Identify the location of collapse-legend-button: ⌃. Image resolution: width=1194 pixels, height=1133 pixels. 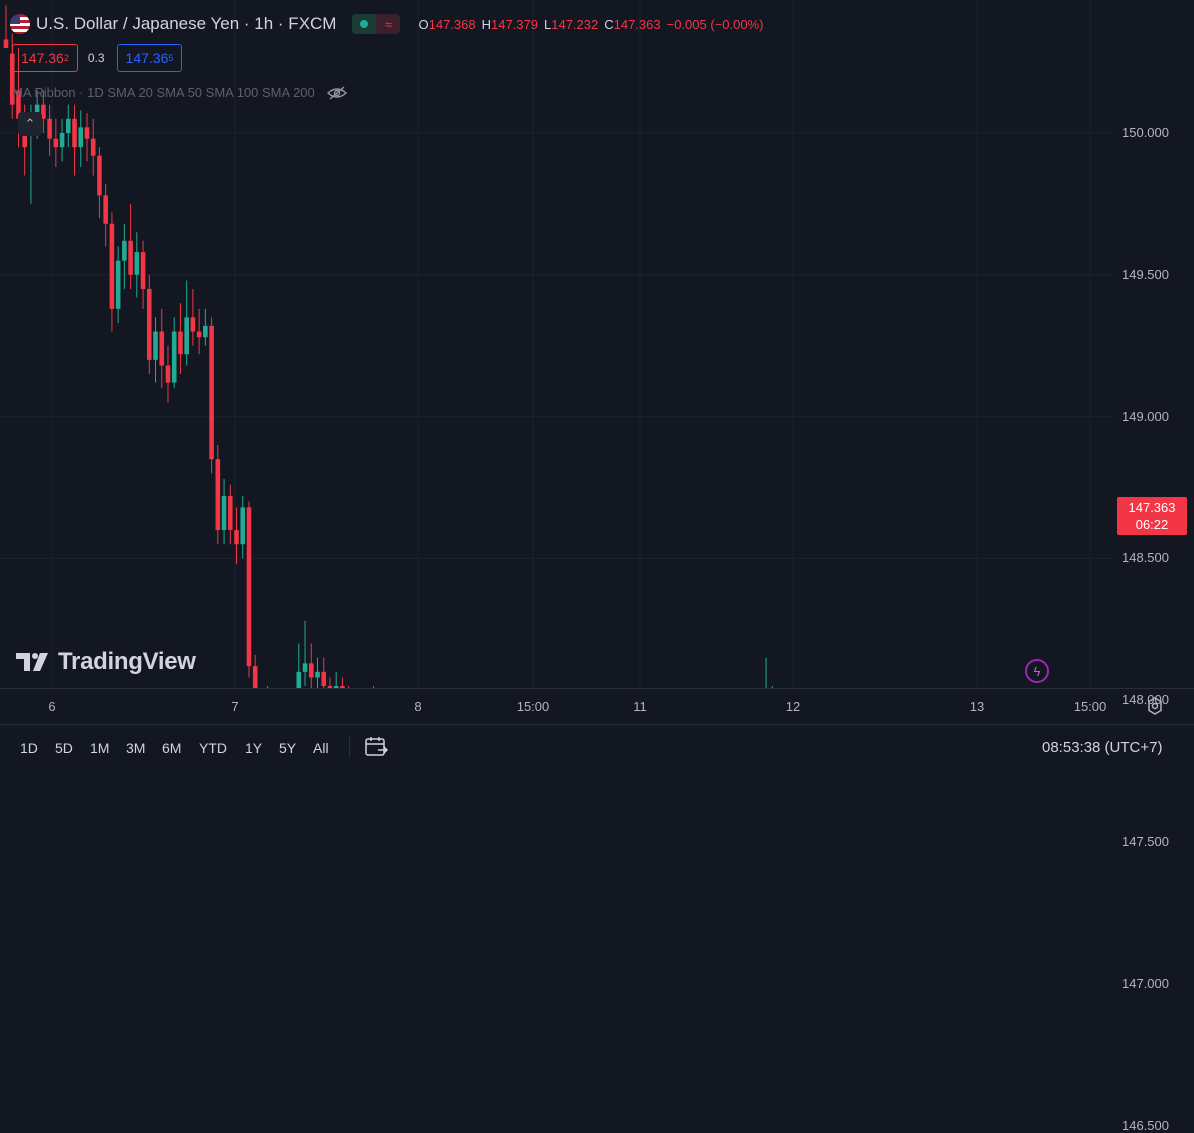
(30, 124).